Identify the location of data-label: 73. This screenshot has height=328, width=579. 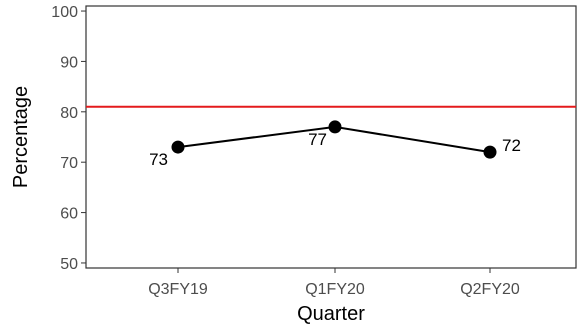
(158, 159).